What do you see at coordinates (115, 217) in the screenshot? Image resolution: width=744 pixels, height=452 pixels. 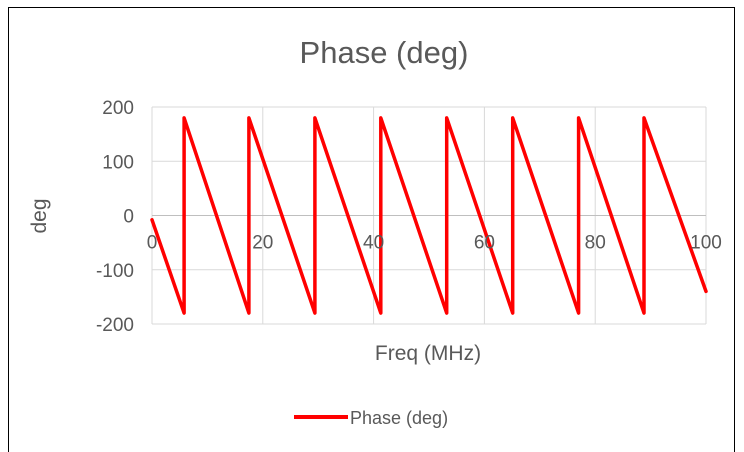 I see `y-axis-ticks: -200 -100 0 100 200` at bounding box center [115, 217].